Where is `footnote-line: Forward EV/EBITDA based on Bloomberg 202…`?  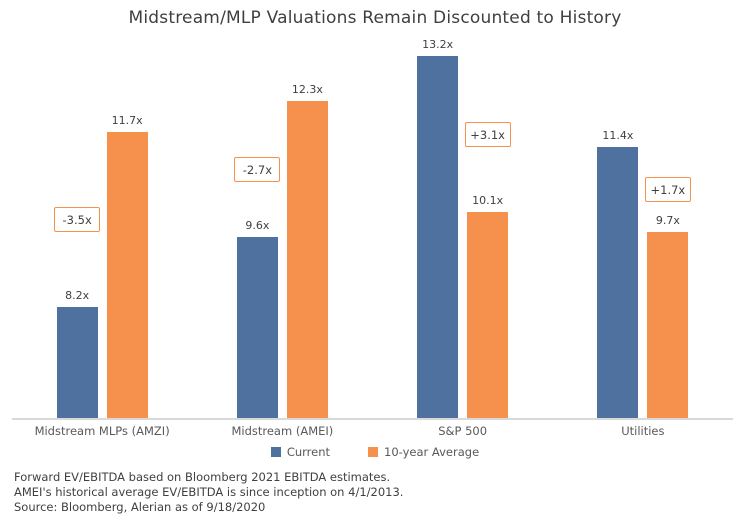
footnote-line: Forward EV/EBITDA based on Bloomberg 202… is located at coordinates (202, 477).